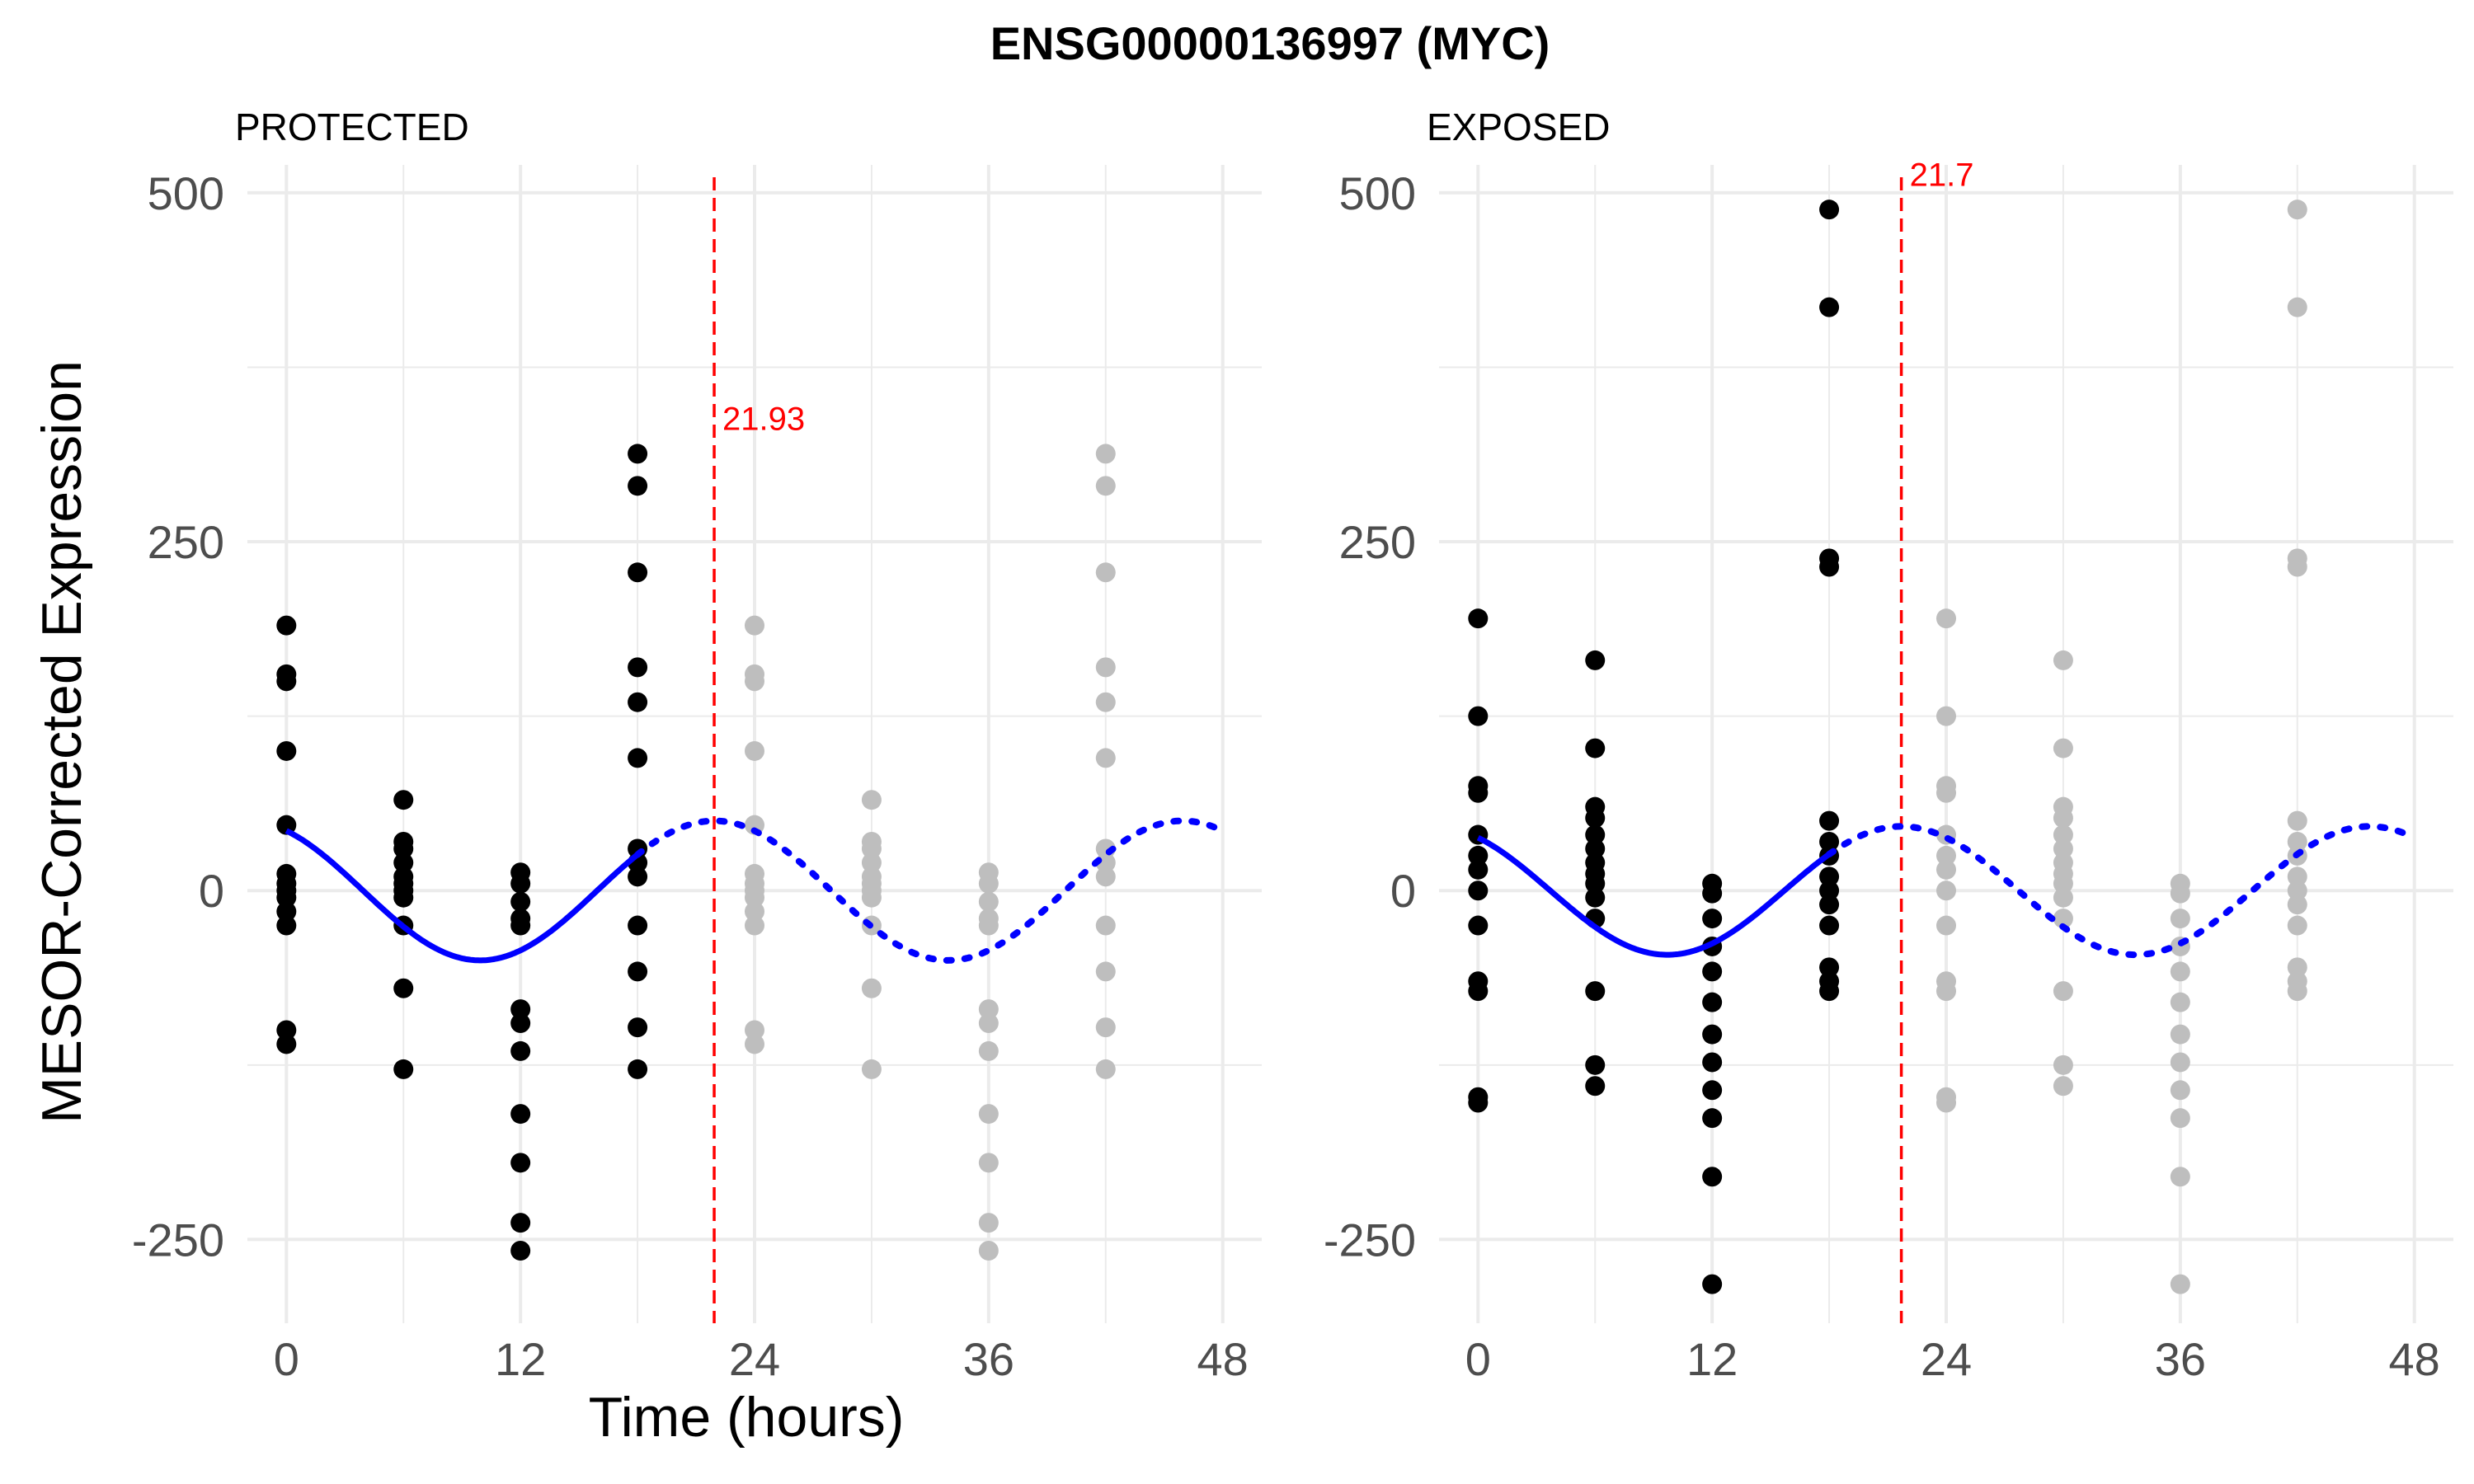 This screenshot has height=1484, width=2474. I want to click on observed-points-exposed, so click(1654, 747).